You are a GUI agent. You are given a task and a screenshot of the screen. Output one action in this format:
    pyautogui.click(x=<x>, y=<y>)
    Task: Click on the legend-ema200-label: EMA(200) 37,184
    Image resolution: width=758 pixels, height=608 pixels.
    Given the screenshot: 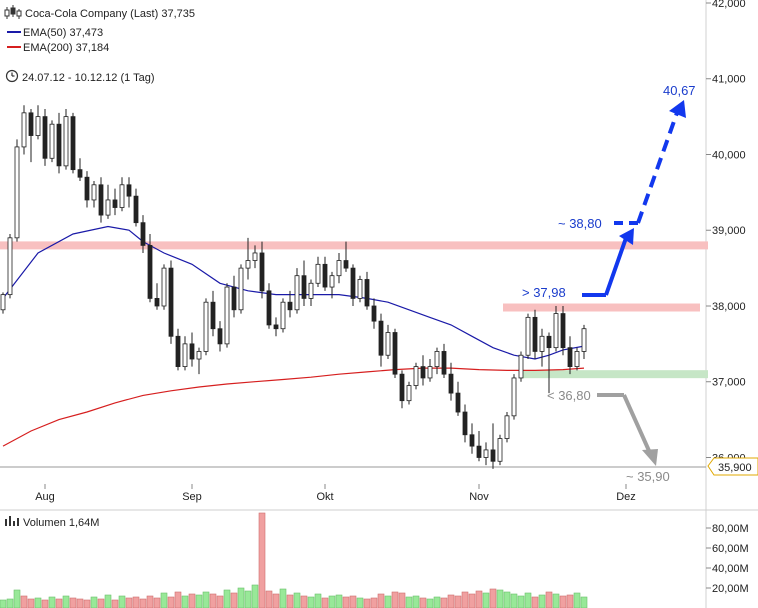 What is the action you would take?
    pyautogui.click(x=66, y=48)
    